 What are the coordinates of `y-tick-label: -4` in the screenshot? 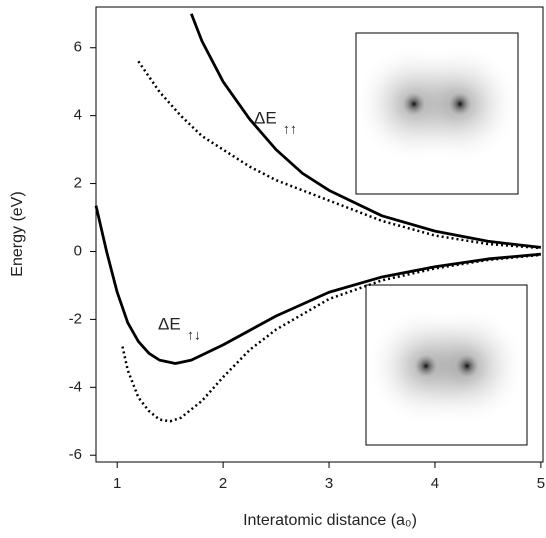 It's located at (75, 386).